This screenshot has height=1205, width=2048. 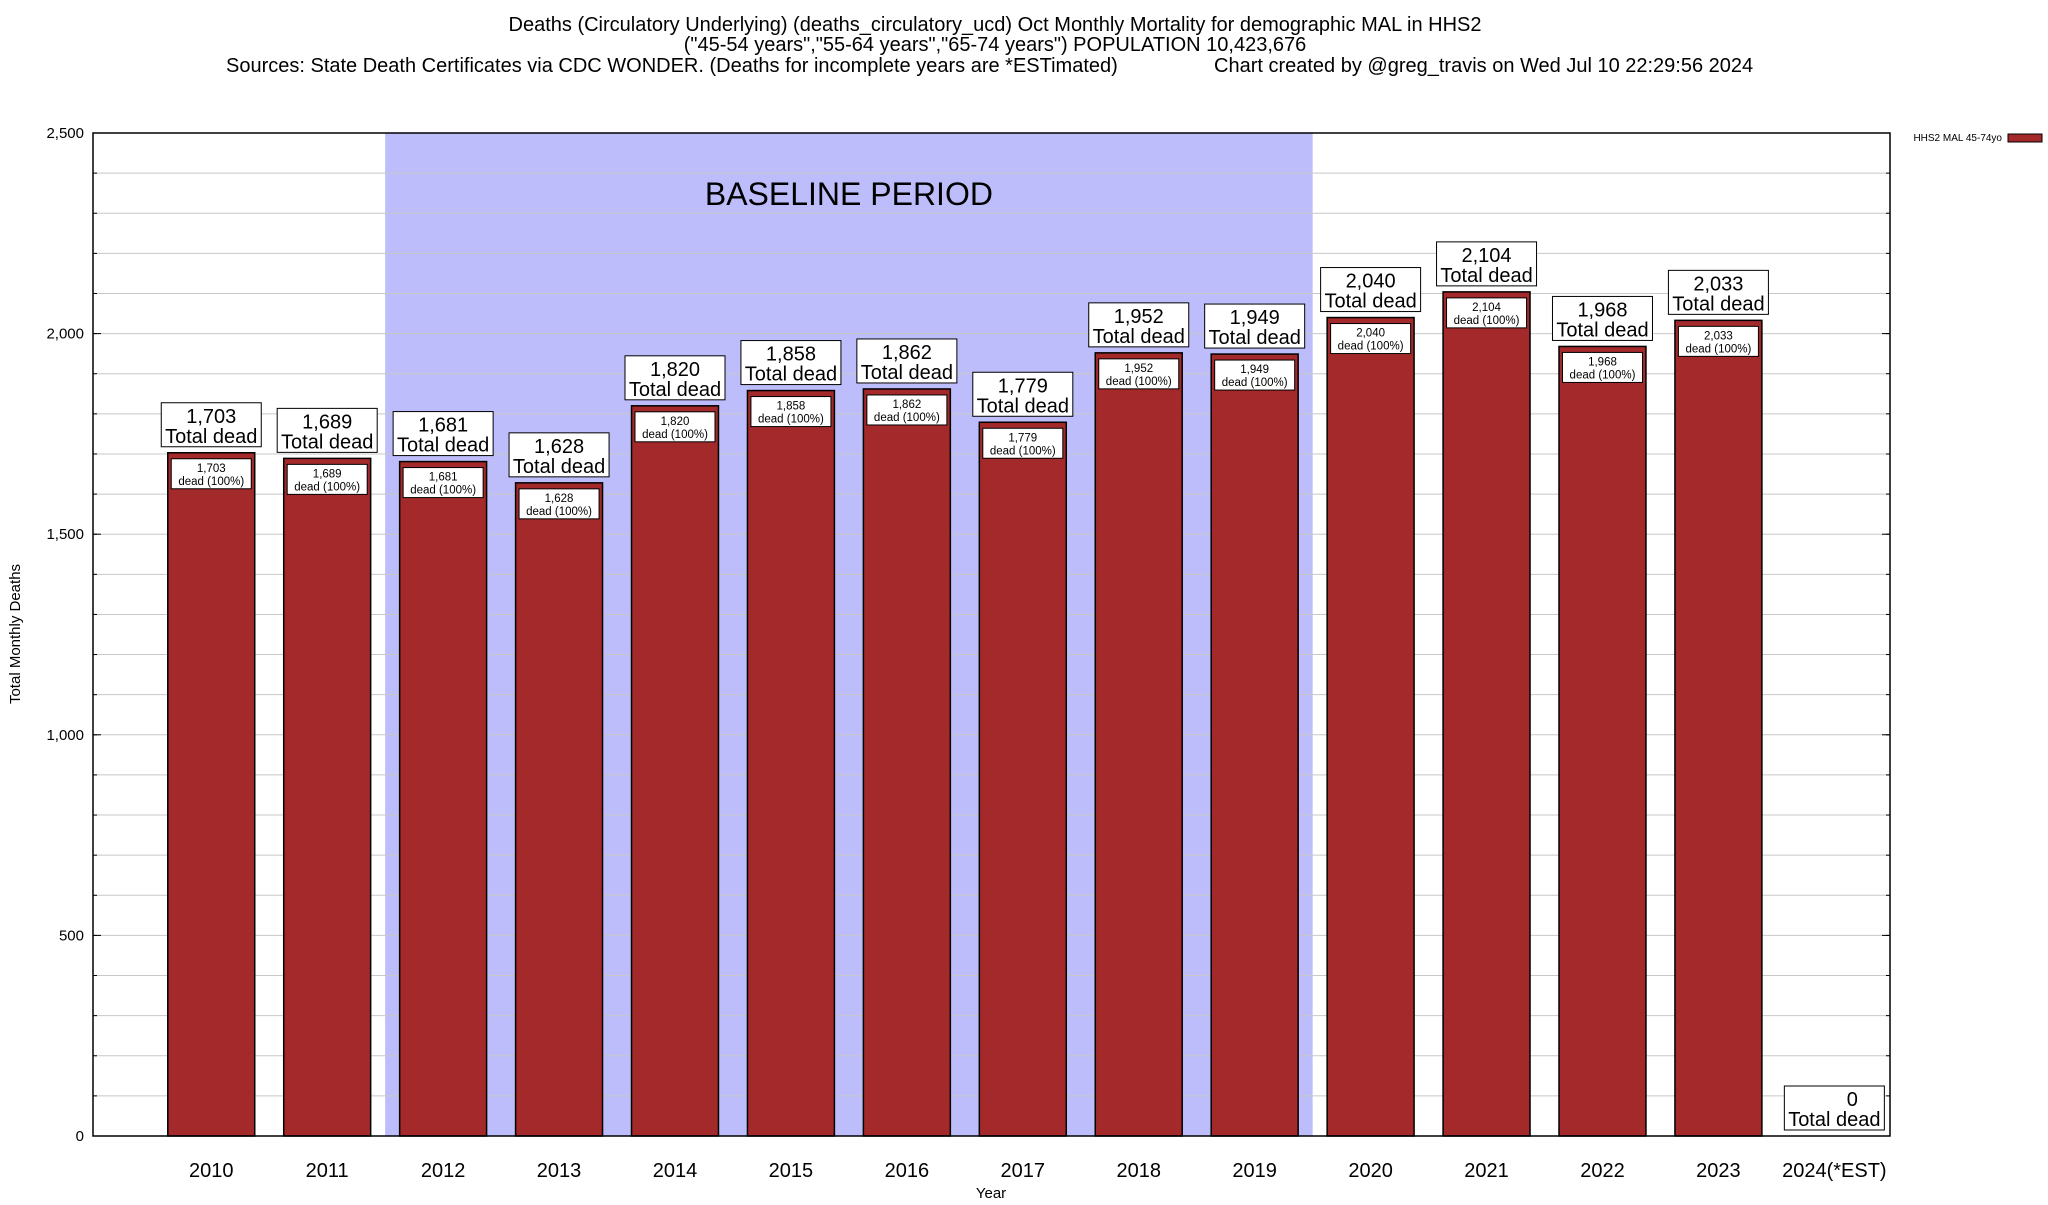 I want to click on y-axis-label: Total Monthly Deaths, so click(x=15, y=634).